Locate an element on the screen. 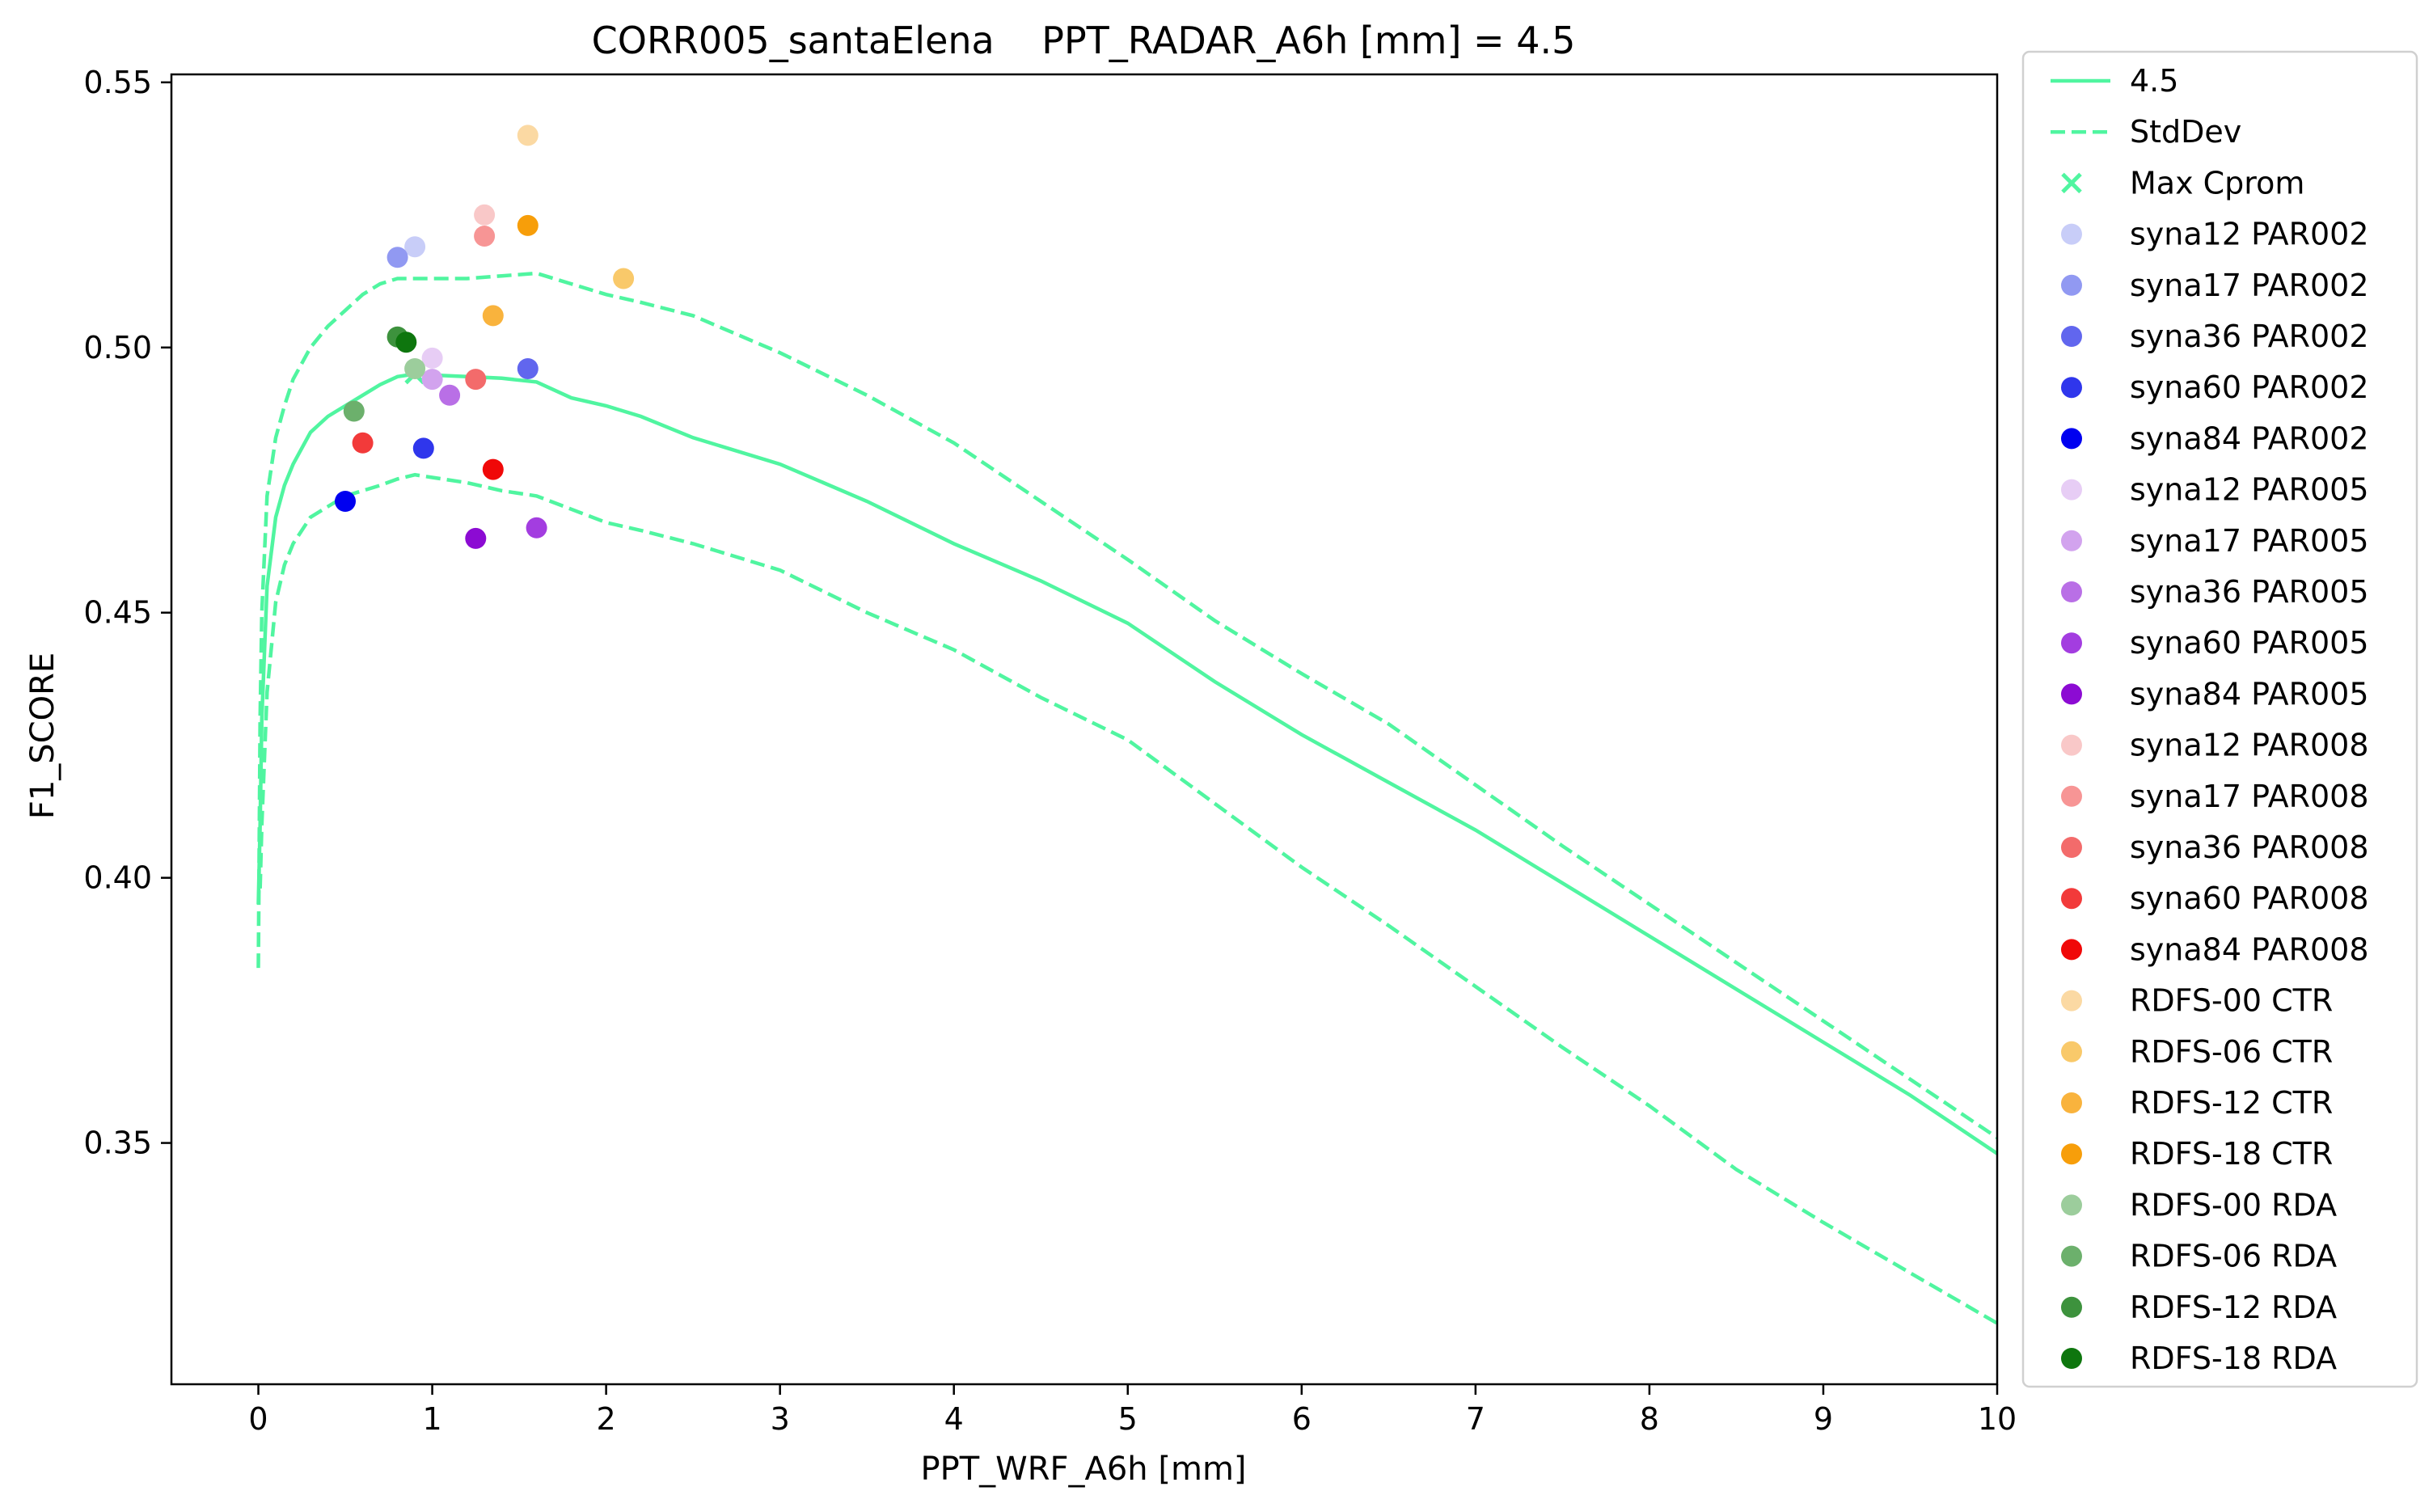  x-tick-label: 8 is located at coordinates (1649, 1419).